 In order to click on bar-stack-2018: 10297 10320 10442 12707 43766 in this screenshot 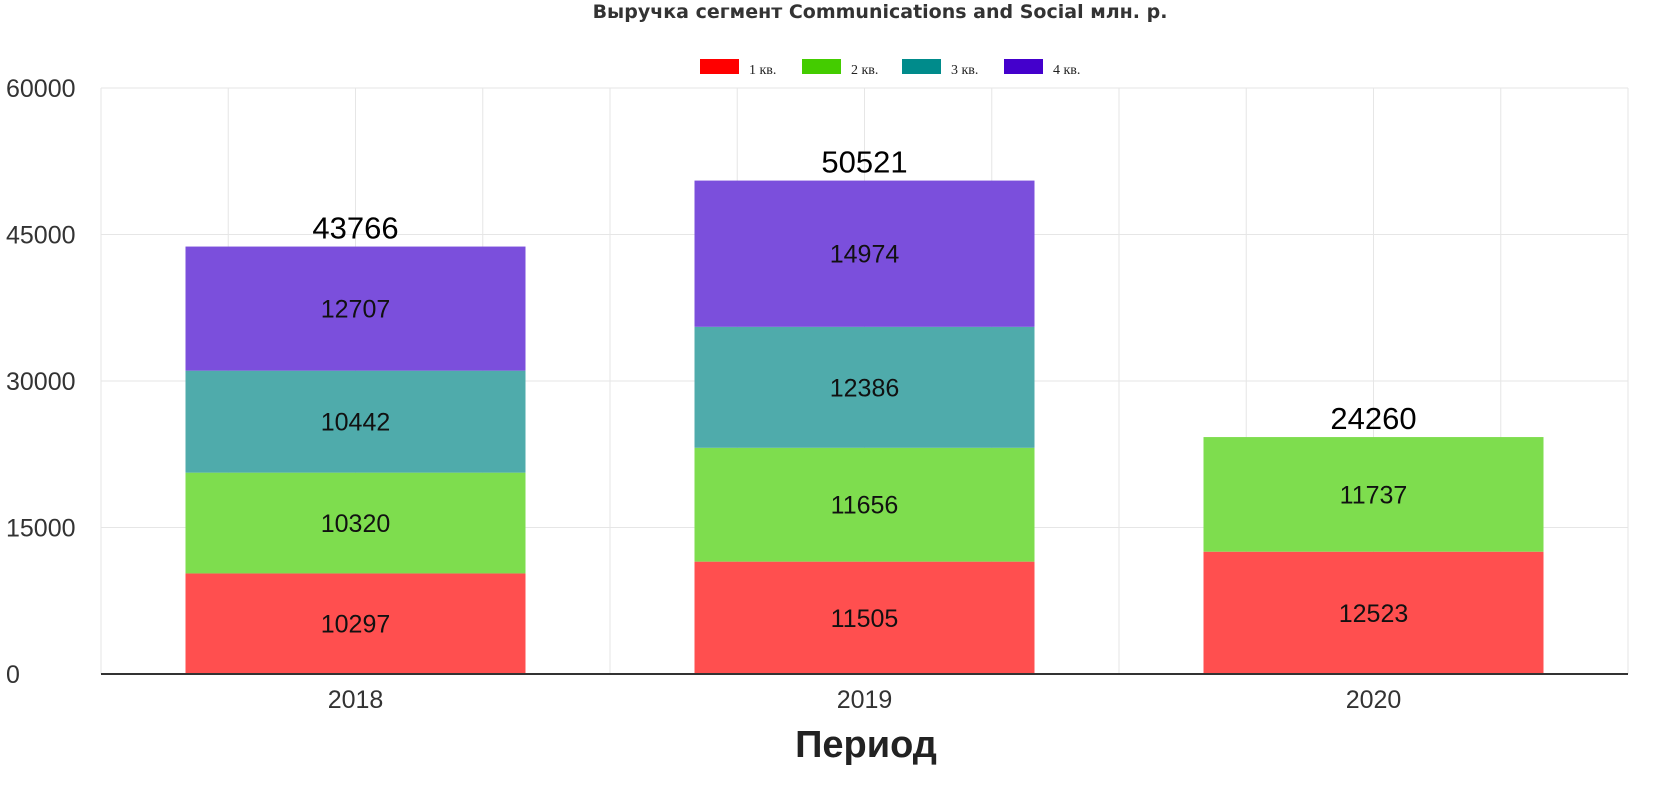, I will do `click(355, 442)`.